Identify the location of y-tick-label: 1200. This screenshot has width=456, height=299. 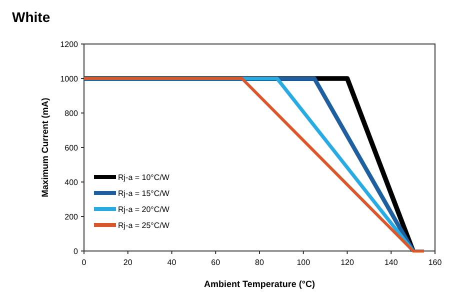
(69, 44).